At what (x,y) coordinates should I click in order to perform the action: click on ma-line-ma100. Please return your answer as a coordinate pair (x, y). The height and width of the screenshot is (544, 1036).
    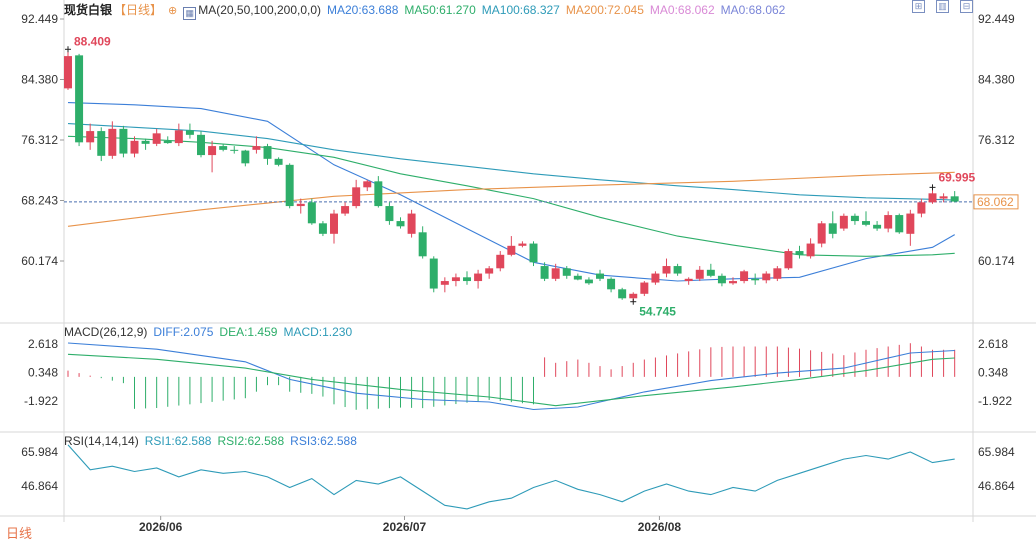
    Looking at the image, I should click on (511, 162).